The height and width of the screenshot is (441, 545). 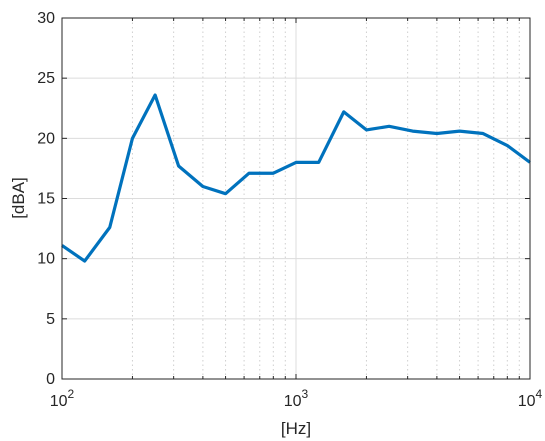 I want to click on y-tick-label: 10, so click(x=46, y=259).